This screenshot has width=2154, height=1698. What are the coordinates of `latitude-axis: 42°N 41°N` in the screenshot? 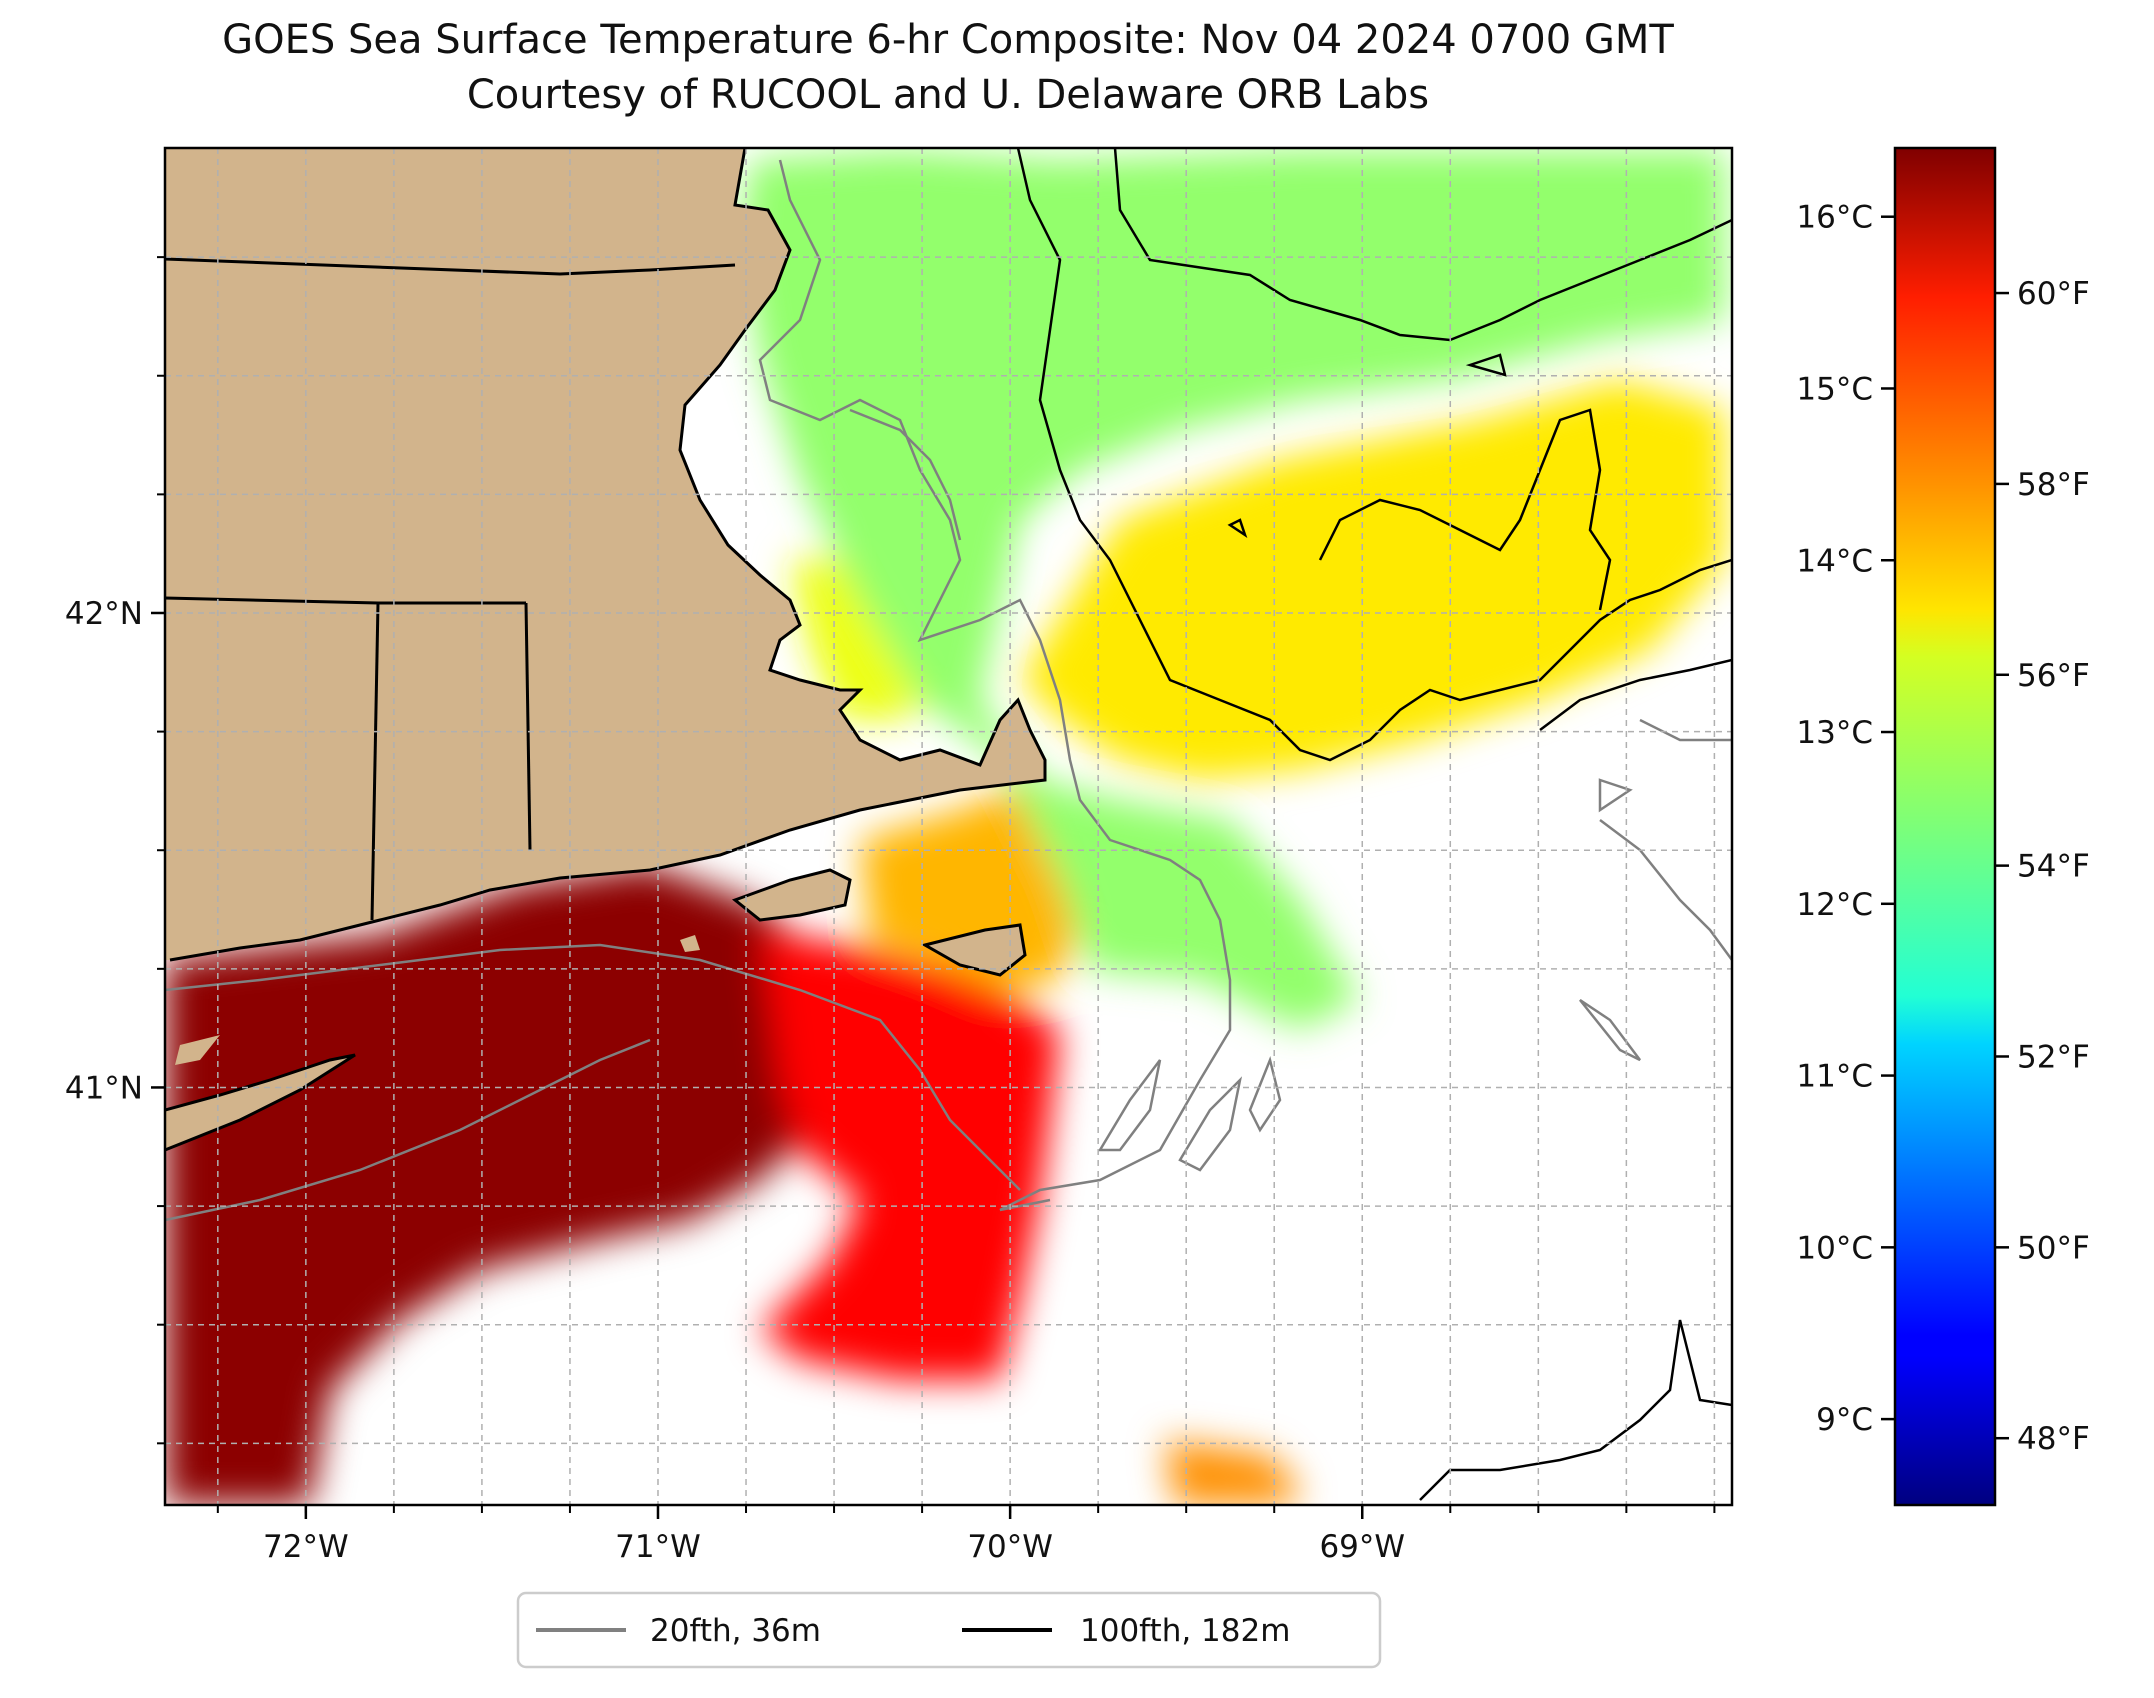 It's located at (115, 850).